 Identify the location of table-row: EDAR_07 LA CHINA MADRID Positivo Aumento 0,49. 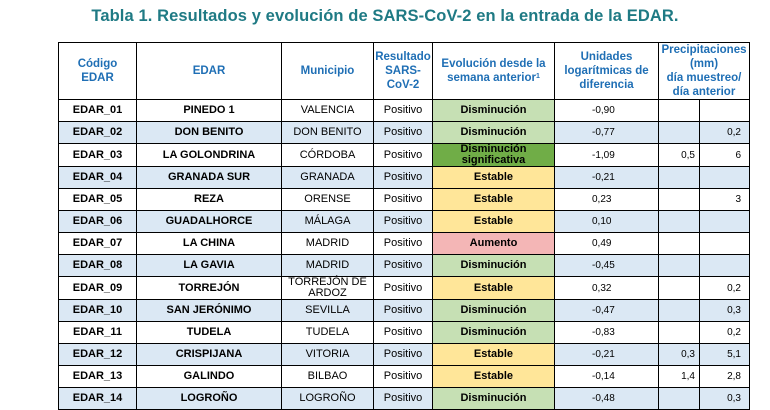
(404, 243).